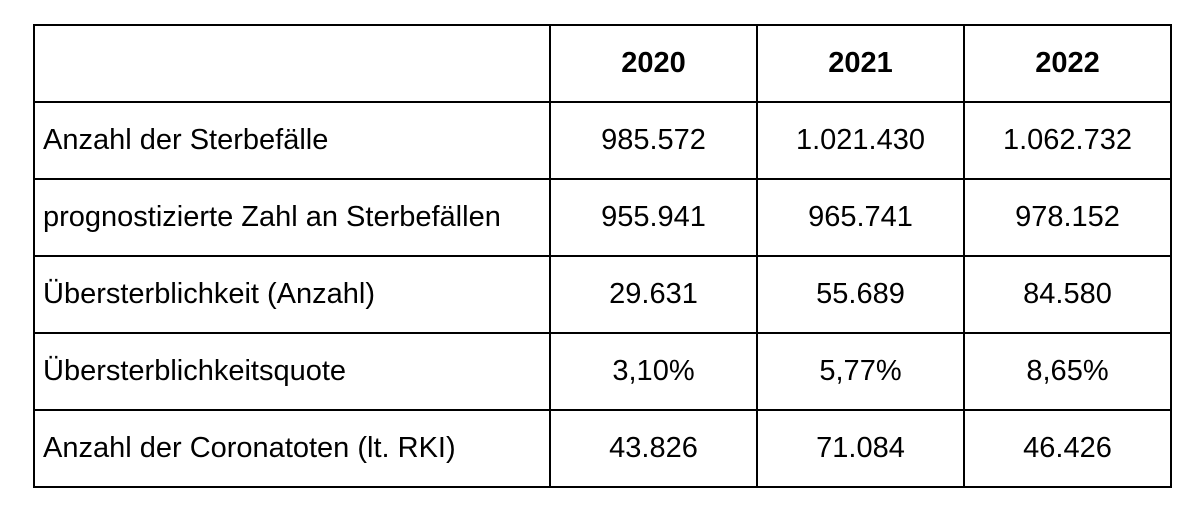 The image size is (1190, 508). I want to click on row-label-forecast-deaths: prognostizierte Zahl an Sterbefällen, so click(292, 217).